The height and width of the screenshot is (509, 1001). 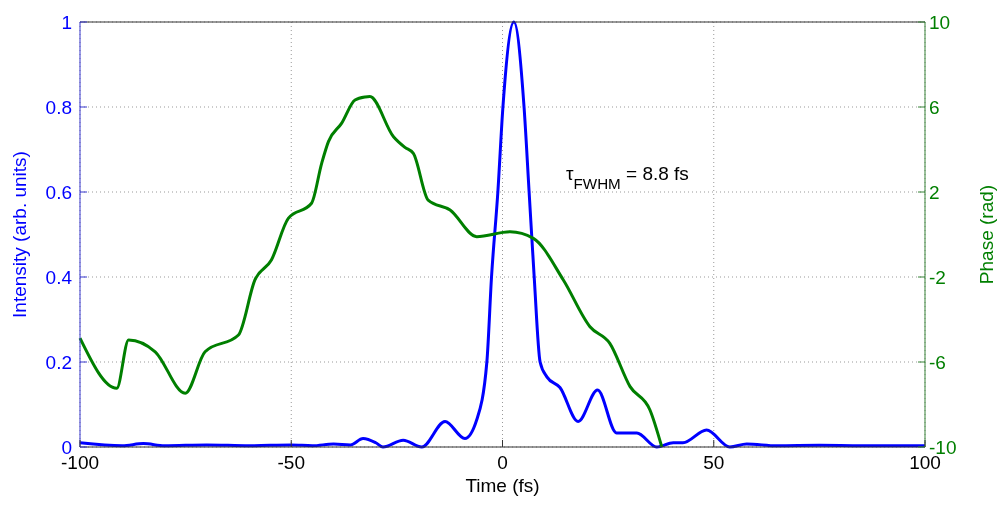 What do you see at coordinates (986, 234) in the screenshot?
I see `y2-axis-title: Phase (rad)` at bounding box center [986, 234].